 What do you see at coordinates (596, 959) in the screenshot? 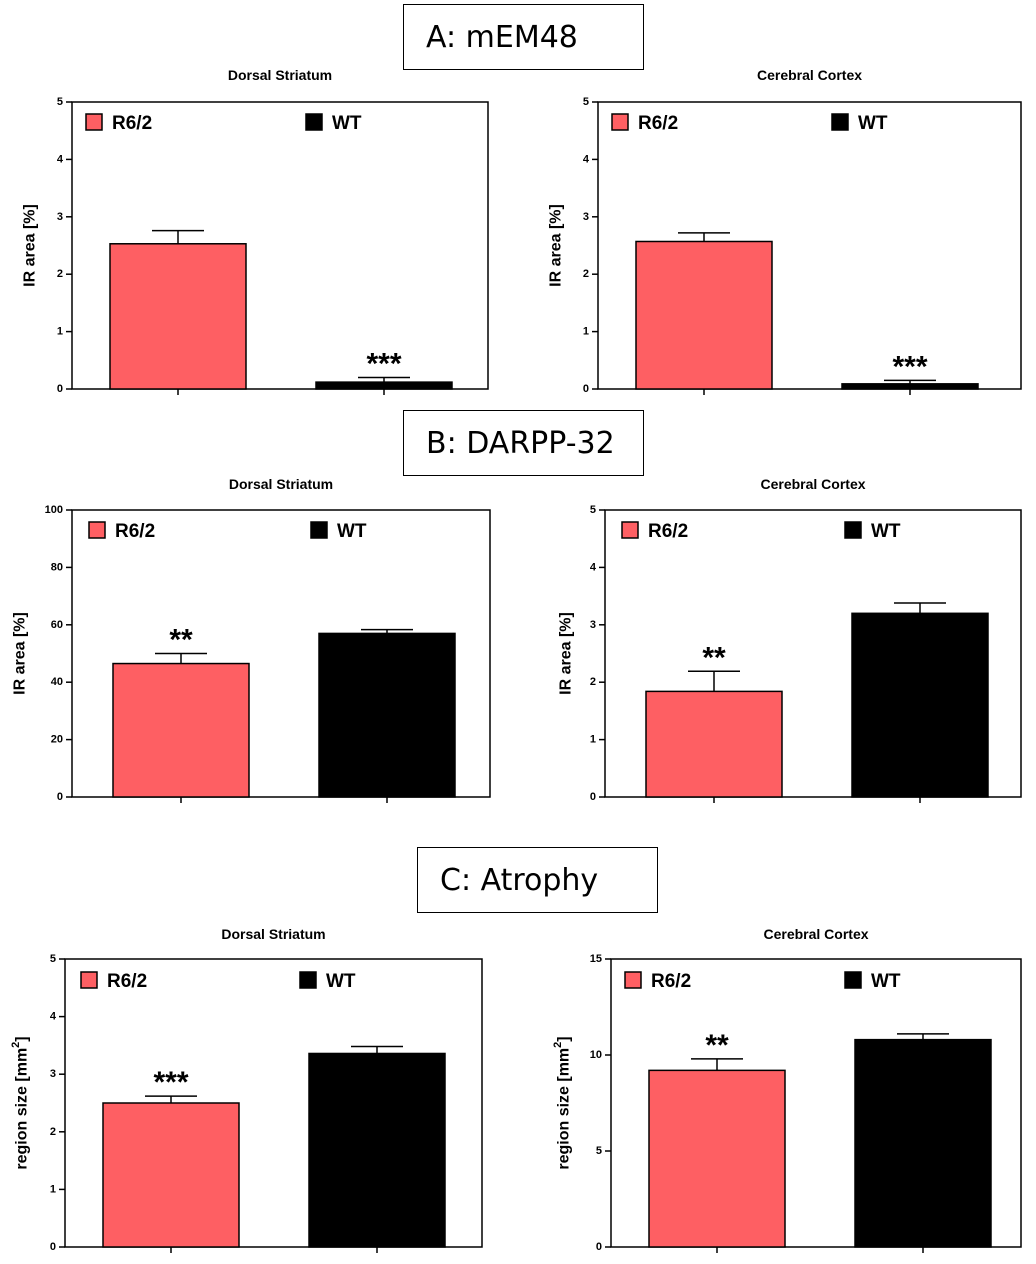
I see `y-tick-label: 15` at bounding box center [596, 959].